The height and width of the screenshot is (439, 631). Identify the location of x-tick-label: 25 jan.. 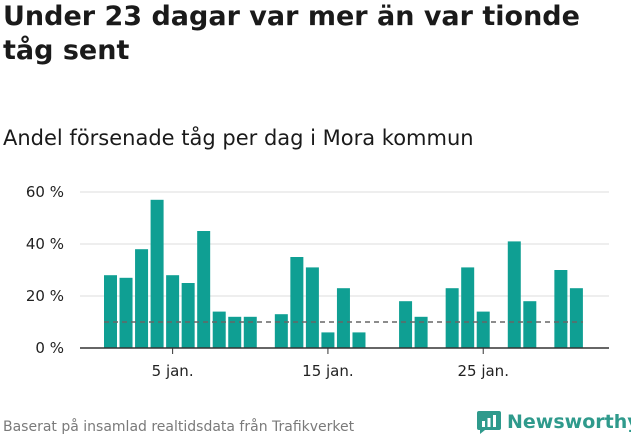
(483, 371).